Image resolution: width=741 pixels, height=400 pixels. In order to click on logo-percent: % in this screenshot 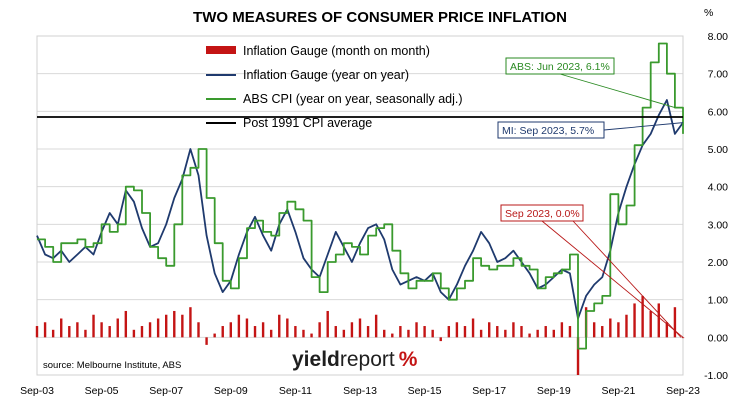, I will do `click(408, 359)`.